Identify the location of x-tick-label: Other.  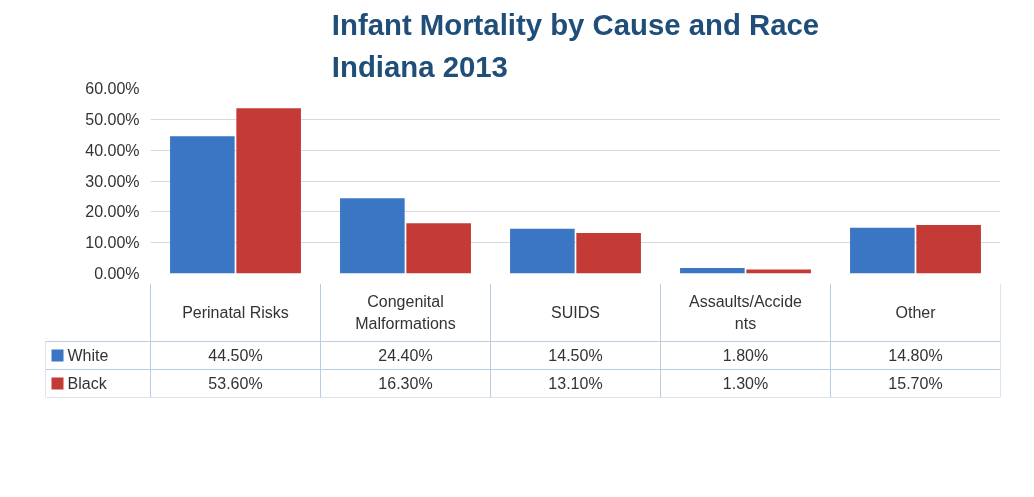
(916, 312).